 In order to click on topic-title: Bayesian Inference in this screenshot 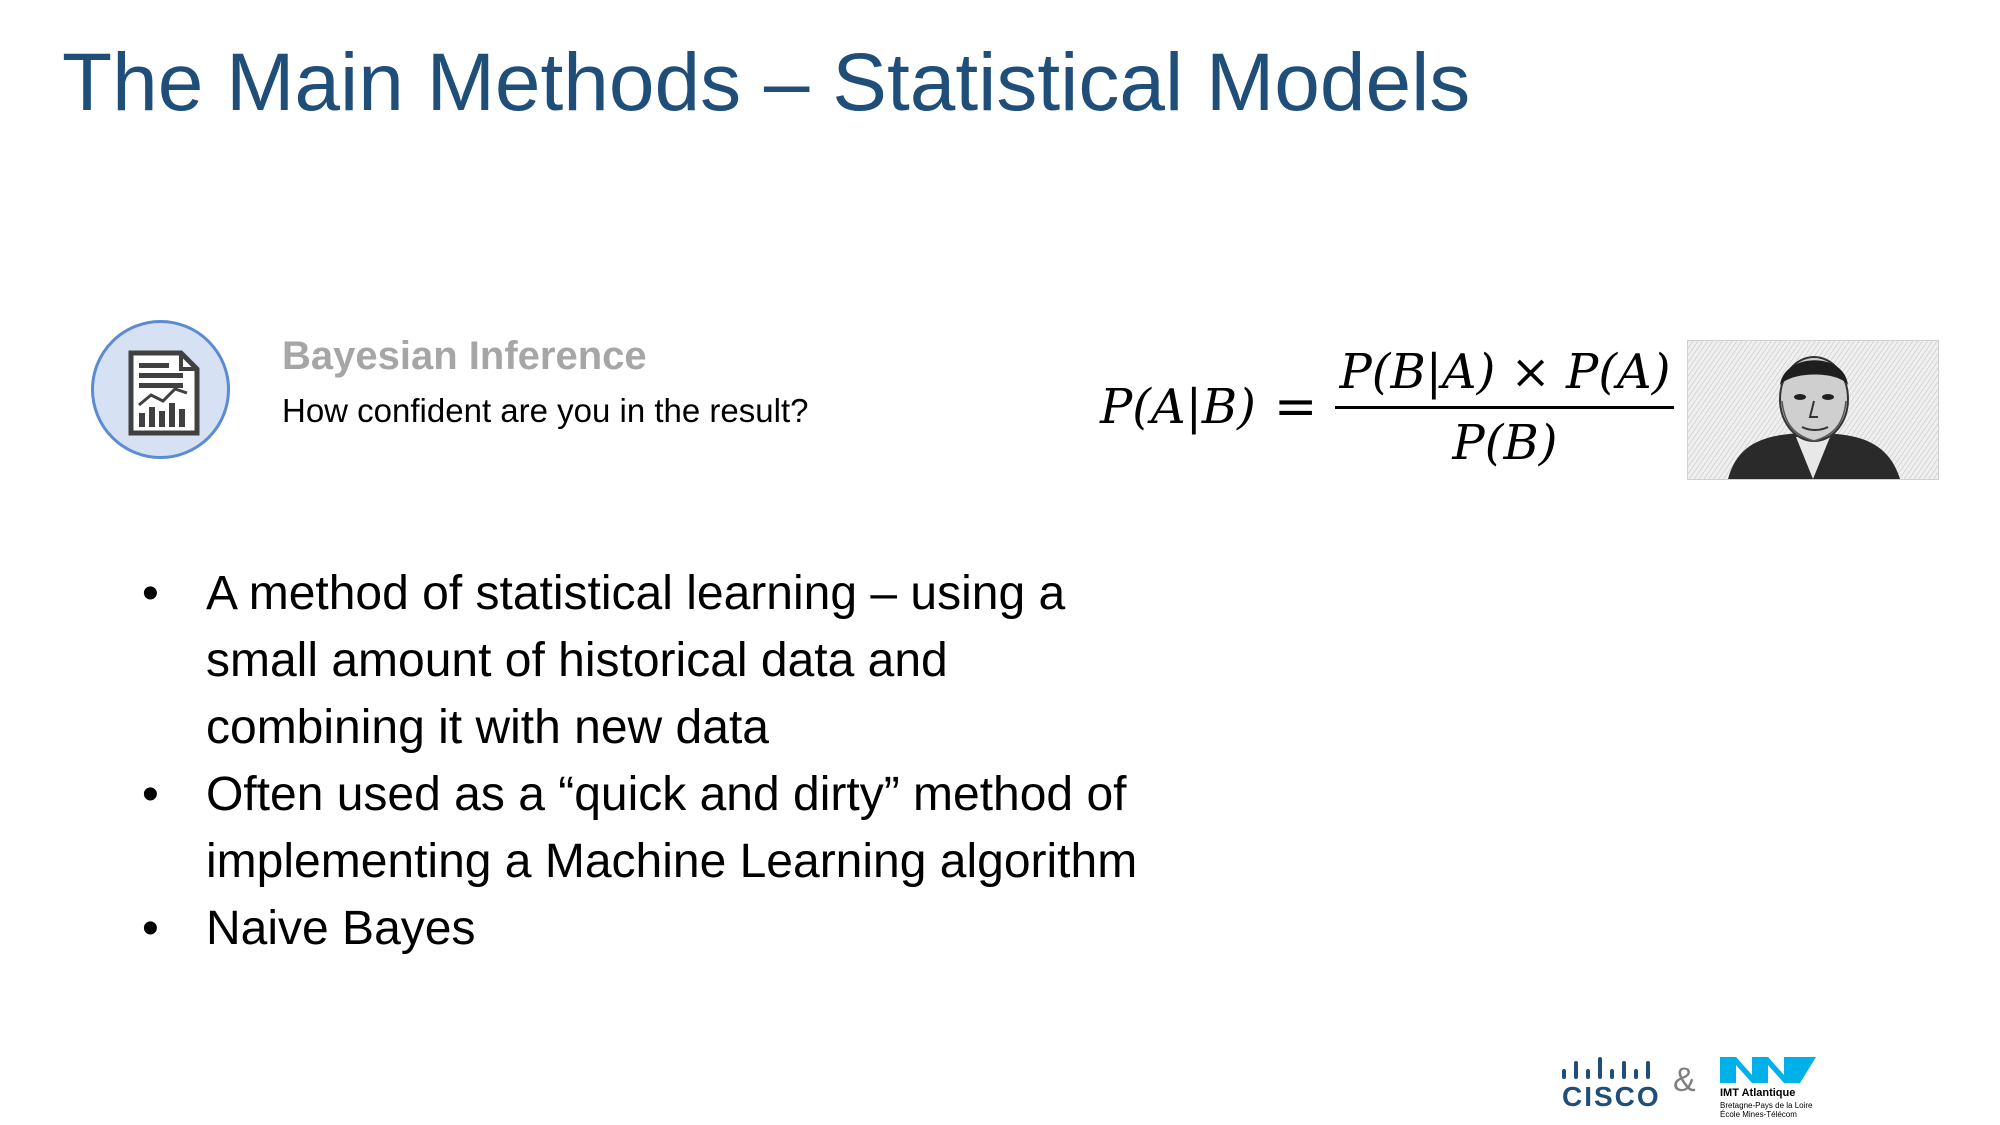, I will do `click(464, 356)`.